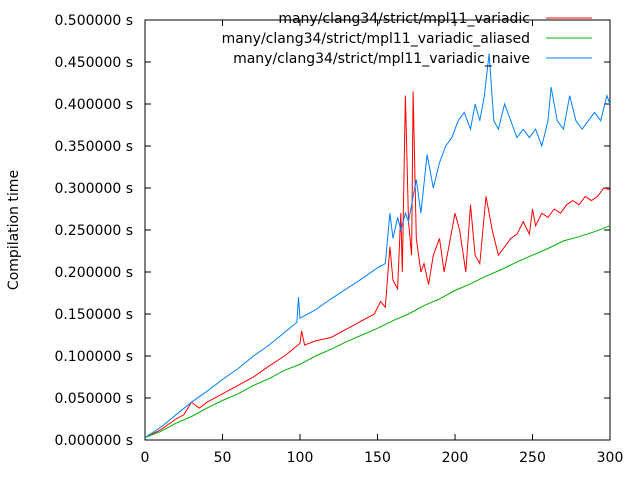  What do you see at coordinates (93, 147) in the screenshot?
I see `y-tick-label: 0.350000 s` at bounding box center [93, 147].